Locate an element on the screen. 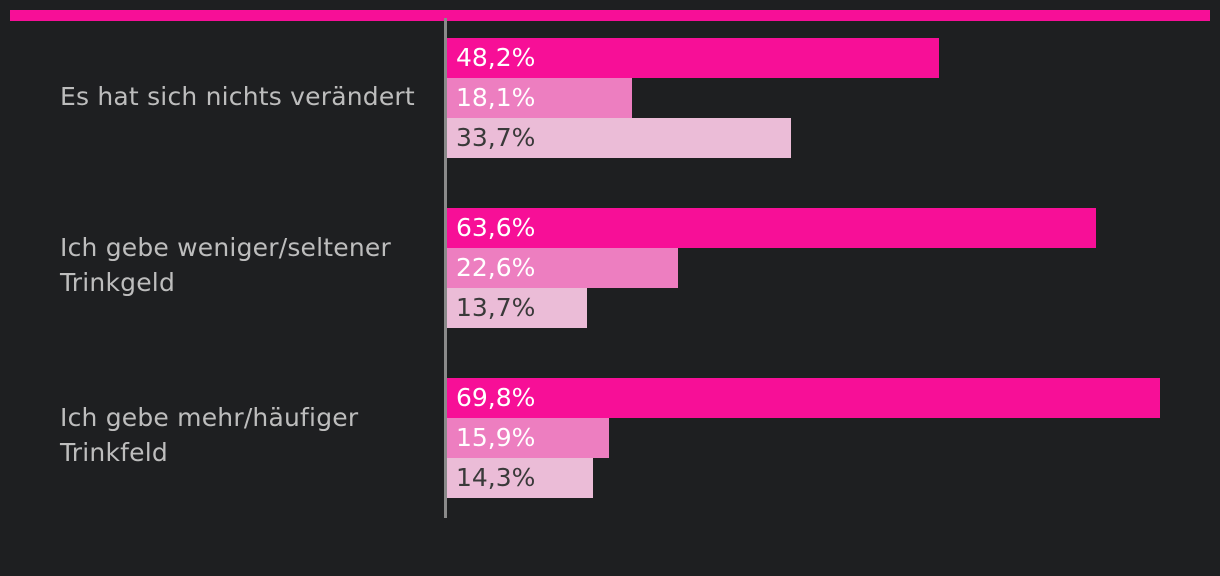  bar-value-label: 48,2% is located at coordinates (496, 57).